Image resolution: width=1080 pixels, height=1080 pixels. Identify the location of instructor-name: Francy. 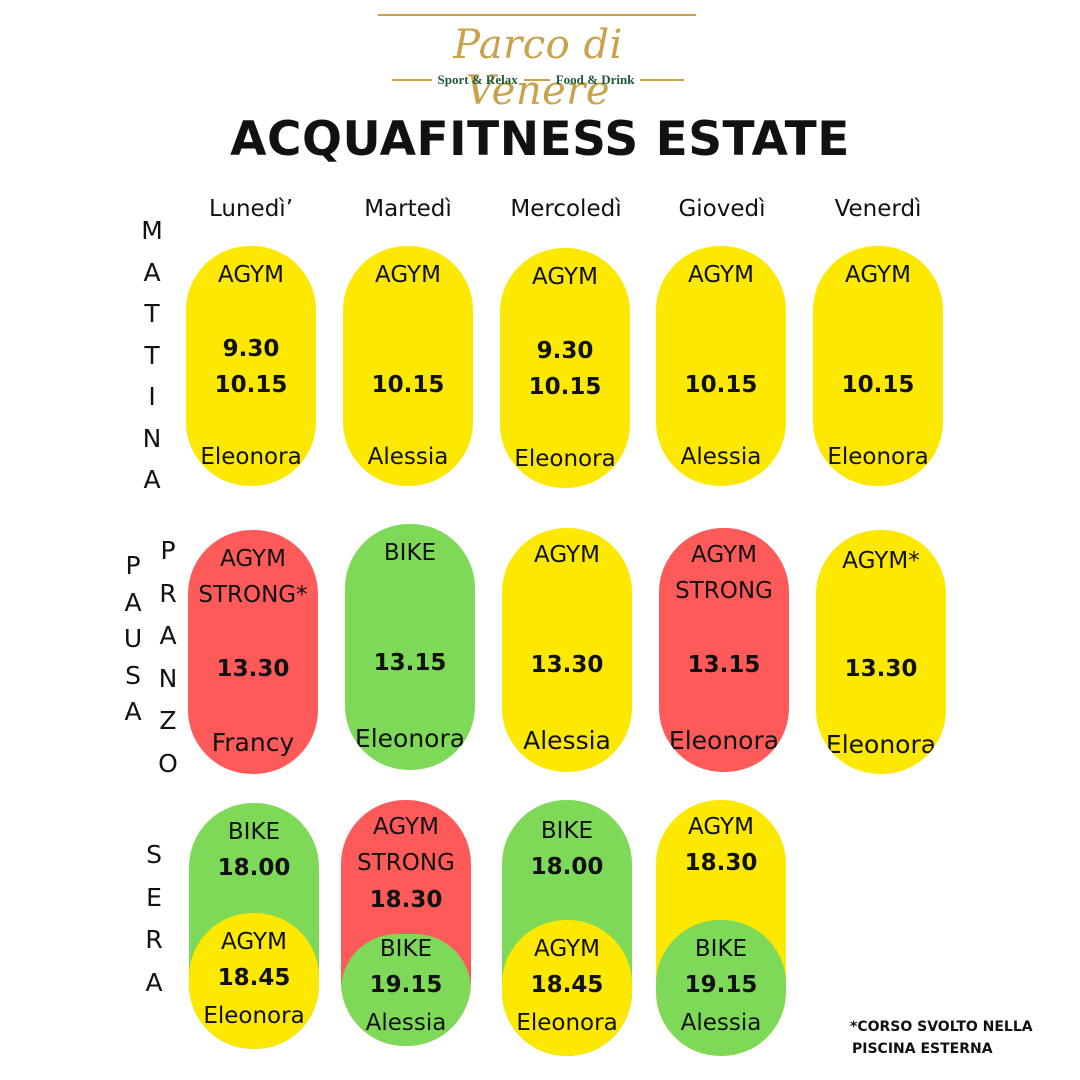
(253, 742).